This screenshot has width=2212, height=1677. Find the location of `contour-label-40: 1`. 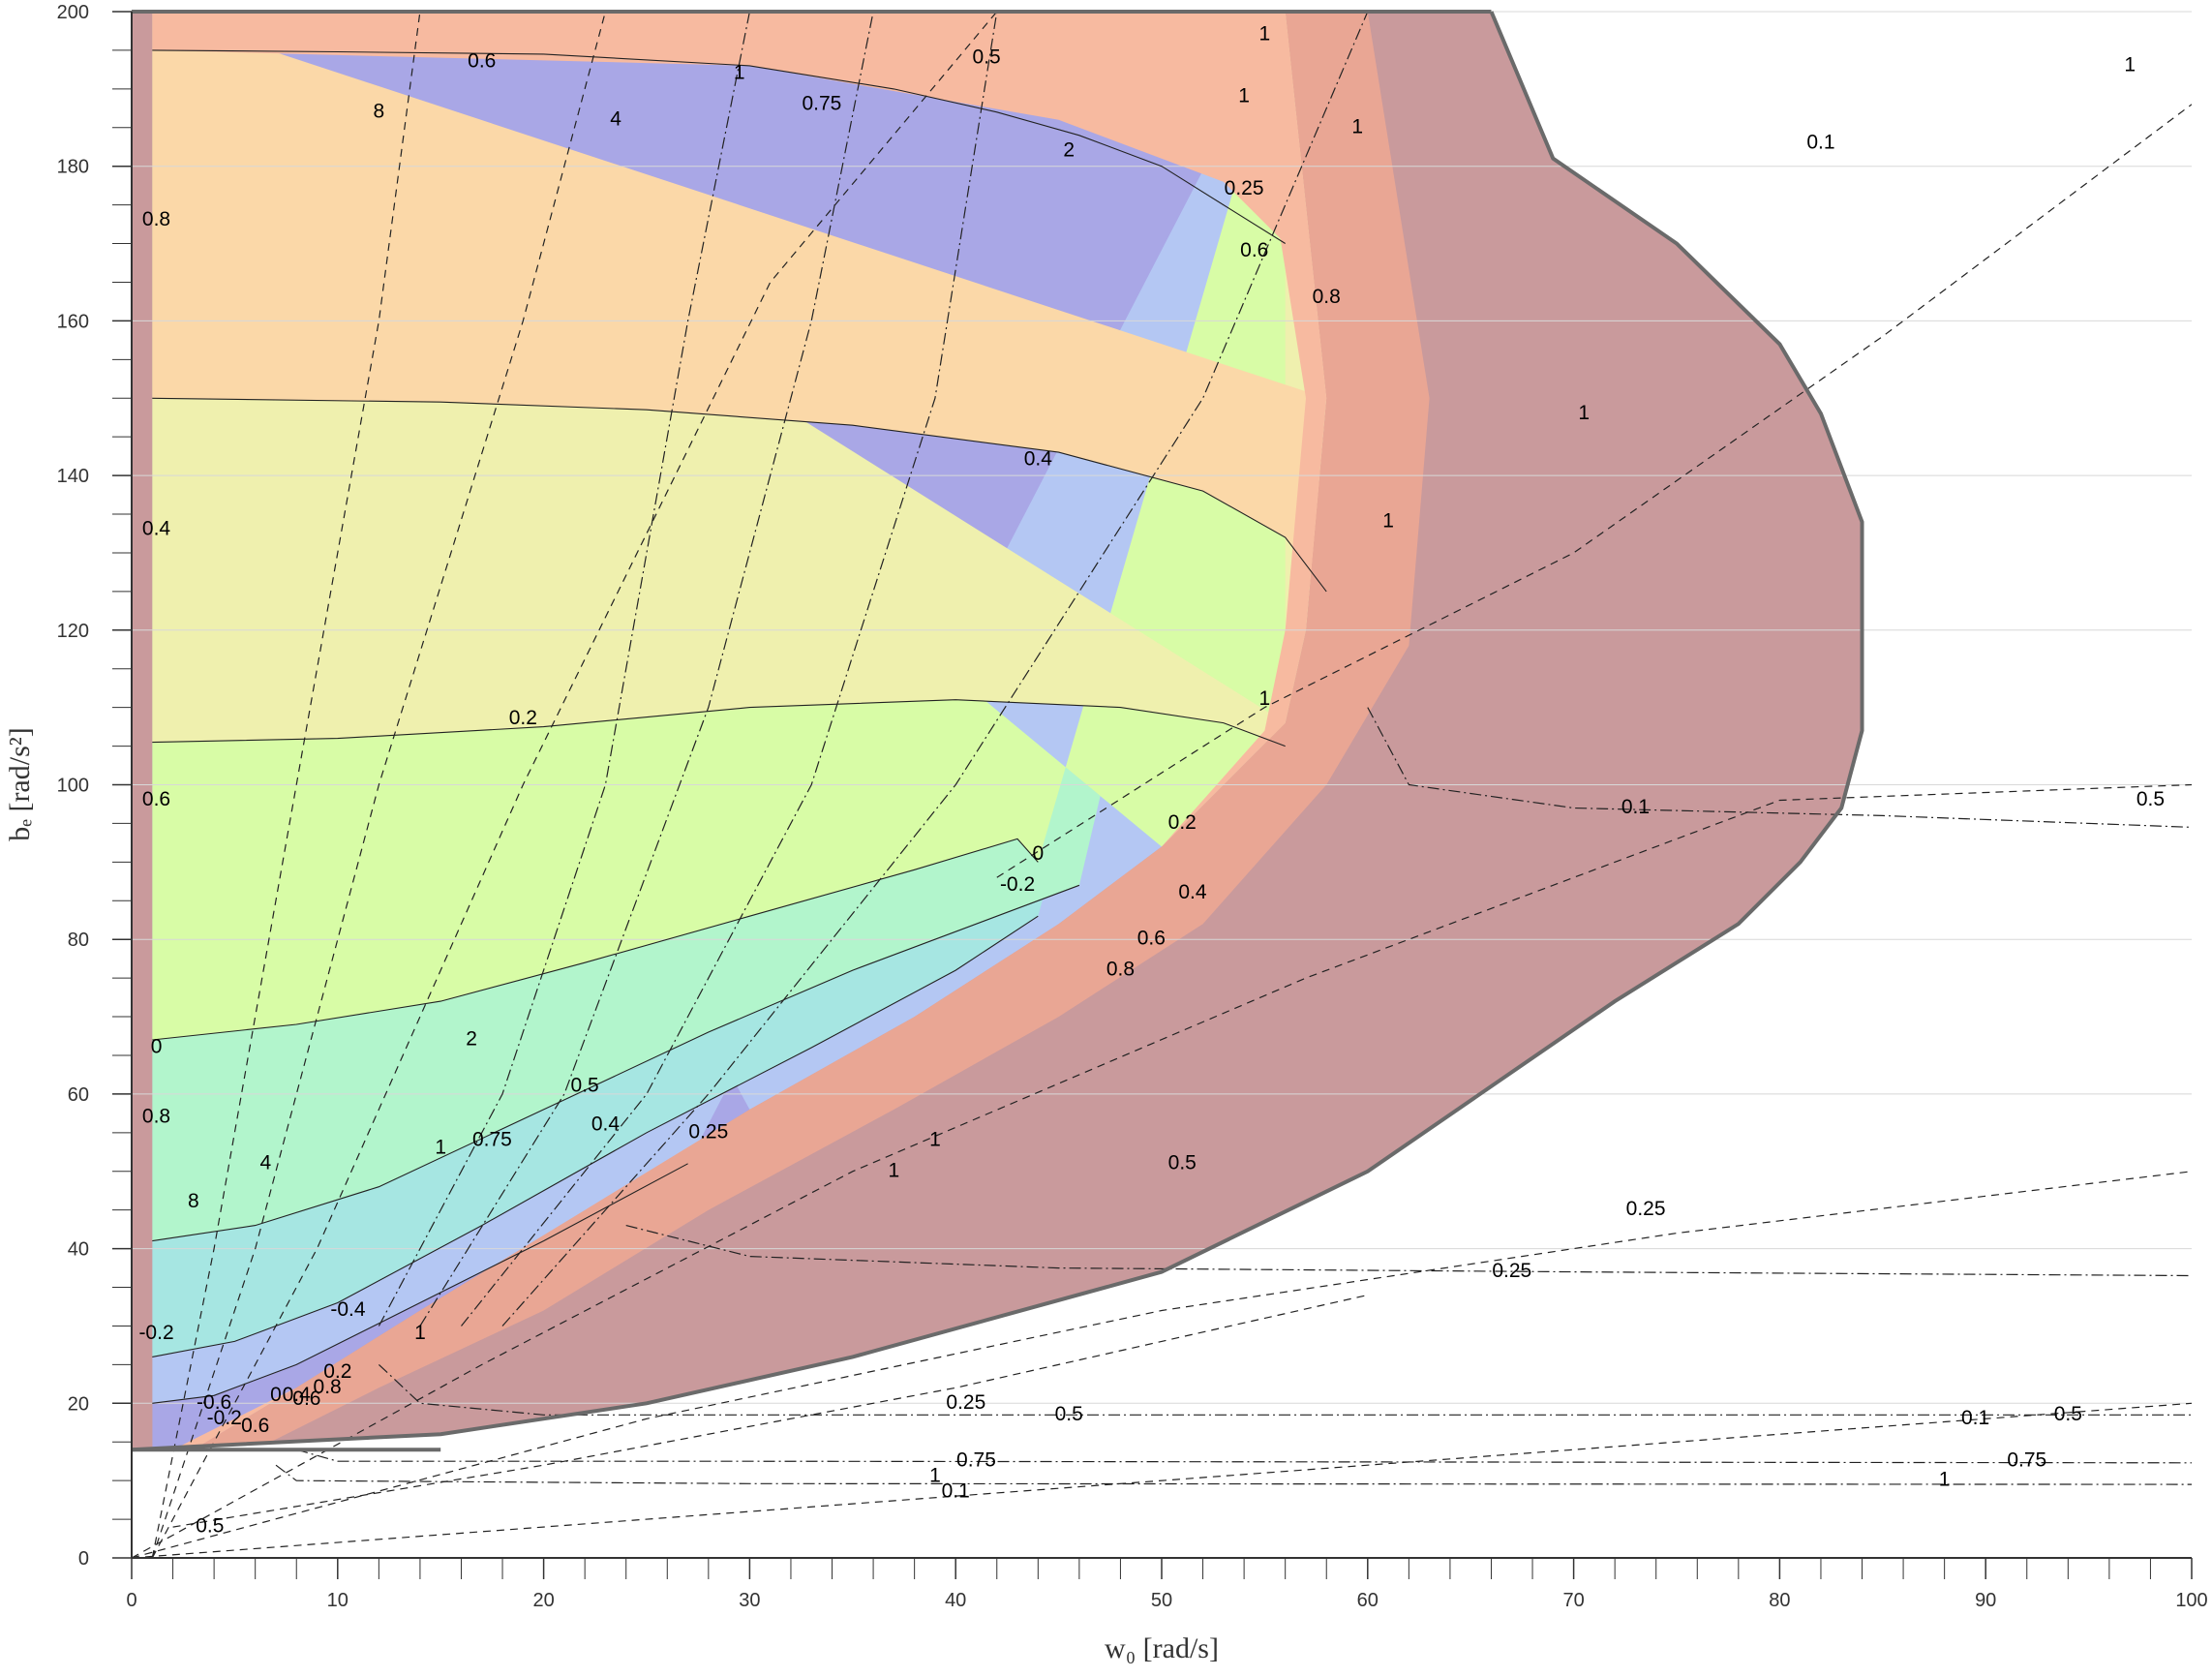

contour-label-40: 1 is located at coordinates (420, 1333).